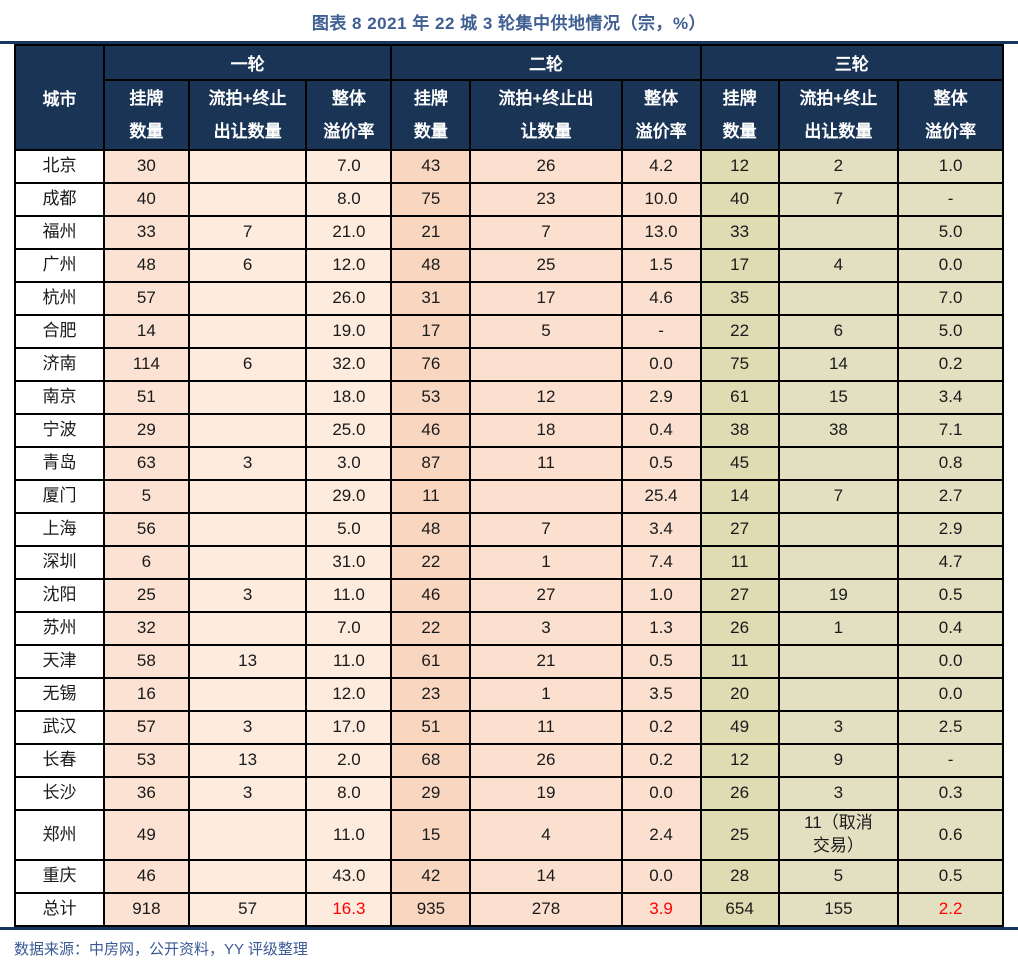 The image size is (1018, 968). Describe the element at coordinates (739, 115) in the screenshot. I see `subheader-r3-col1: 挂牌 数量` at that location.